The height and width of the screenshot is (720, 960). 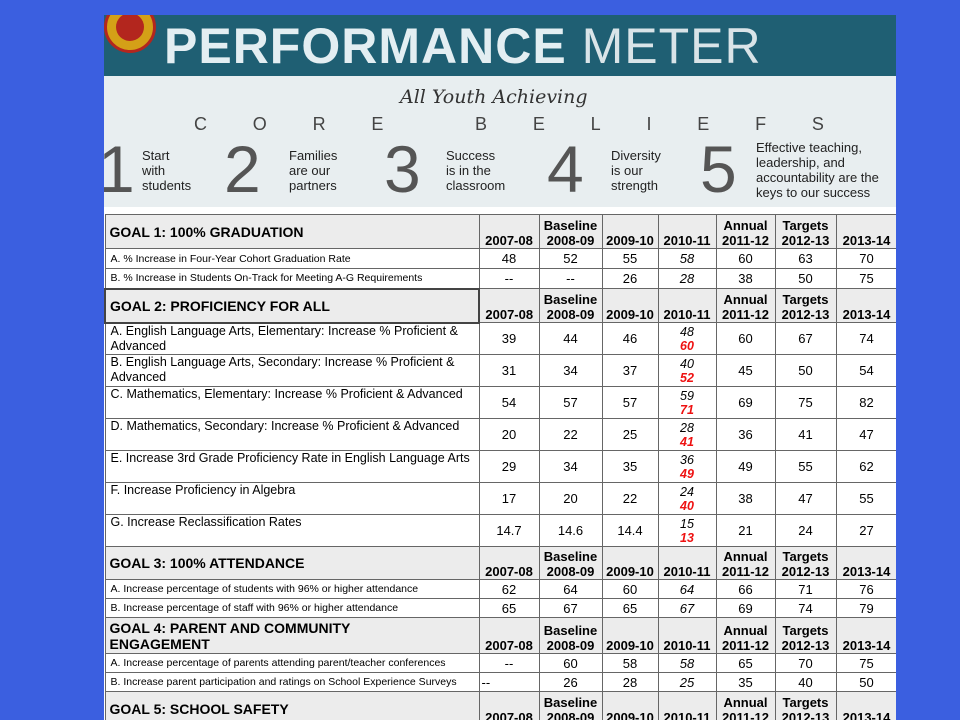 What do you see at coordinates (630, 608) in the screenshot?
I see `cell: 65` at bounding box center [630, 608].